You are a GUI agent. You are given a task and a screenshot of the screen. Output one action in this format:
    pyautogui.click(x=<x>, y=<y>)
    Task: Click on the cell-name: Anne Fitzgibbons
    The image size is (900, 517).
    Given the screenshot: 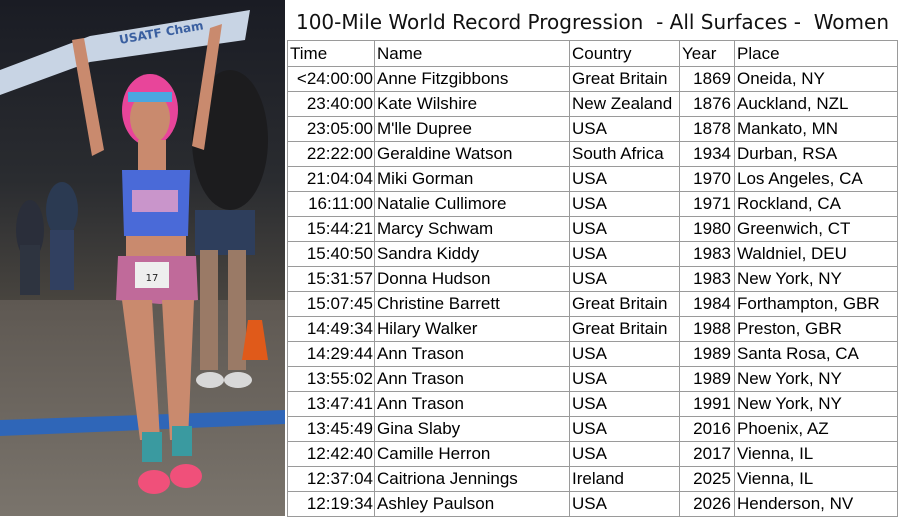 What is the action you would take?
    pyautogui.click(x=472, y=79)
    